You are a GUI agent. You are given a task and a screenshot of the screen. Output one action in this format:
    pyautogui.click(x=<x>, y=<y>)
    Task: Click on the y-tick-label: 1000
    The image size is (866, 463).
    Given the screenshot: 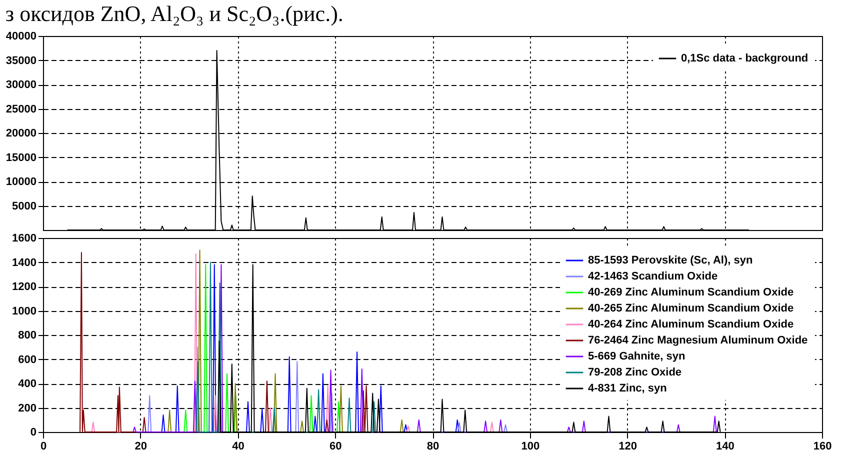 What is the action you would take?
    pyautogui.click(x=24, y=311)
    